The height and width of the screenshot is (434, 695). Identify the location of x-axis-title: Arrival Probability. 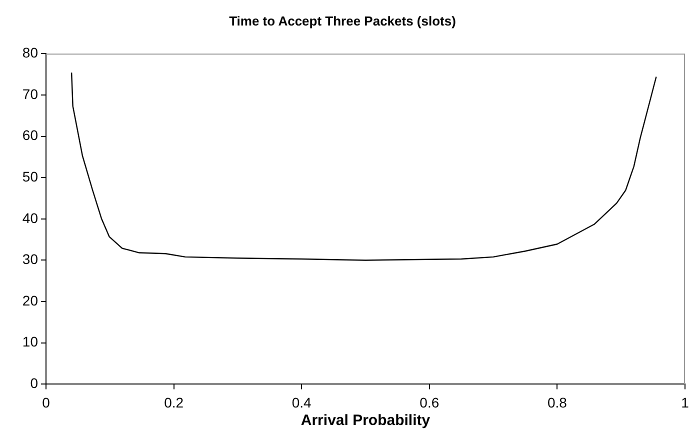
(365, 421).